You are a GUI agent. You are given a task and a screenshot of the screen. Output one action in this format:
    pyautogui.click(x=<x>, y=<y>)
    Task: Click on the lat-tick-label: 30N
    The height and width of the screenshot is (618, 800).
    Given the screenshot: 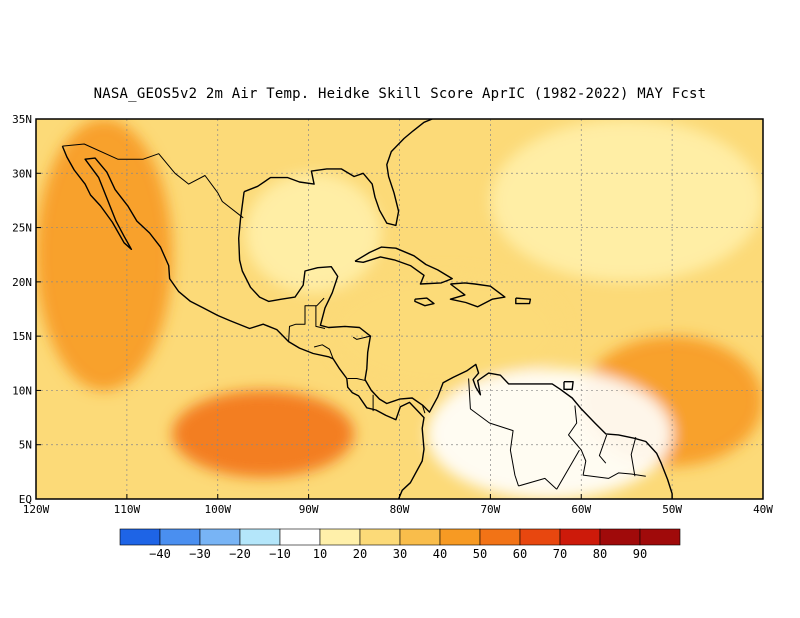 What is the action you would take?
    pyautogui.click(x=22, y=173)
    